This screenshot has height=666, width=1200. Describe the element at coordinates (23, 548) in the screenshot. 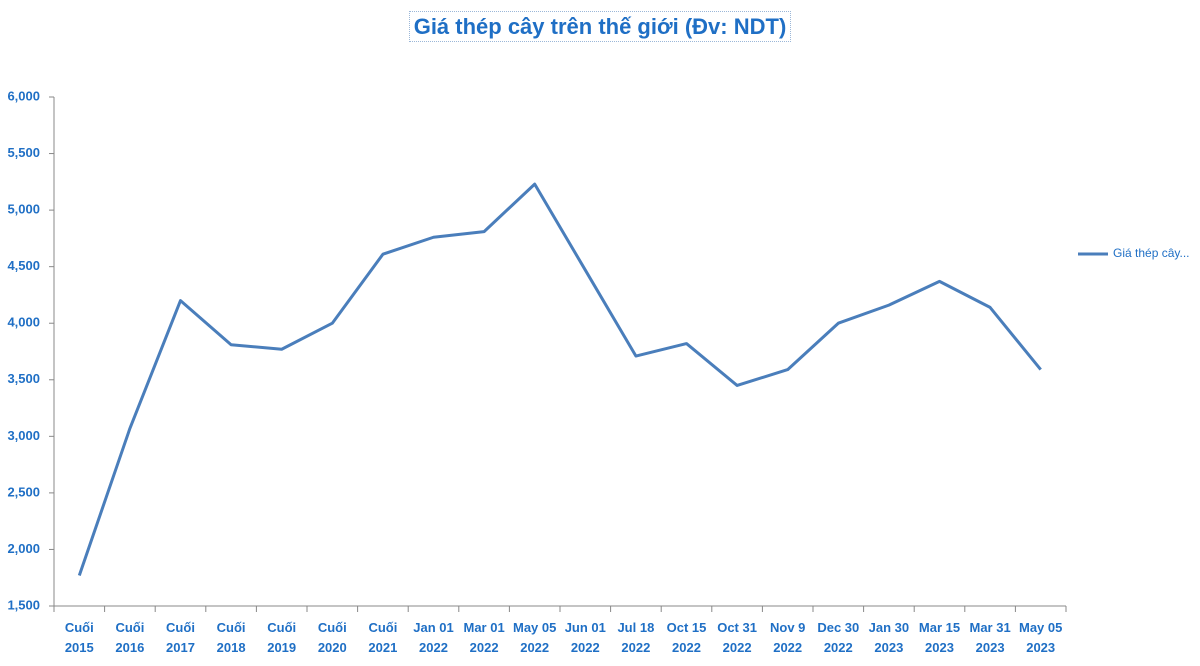

I see `y-tick-label: 2,000` at that location.